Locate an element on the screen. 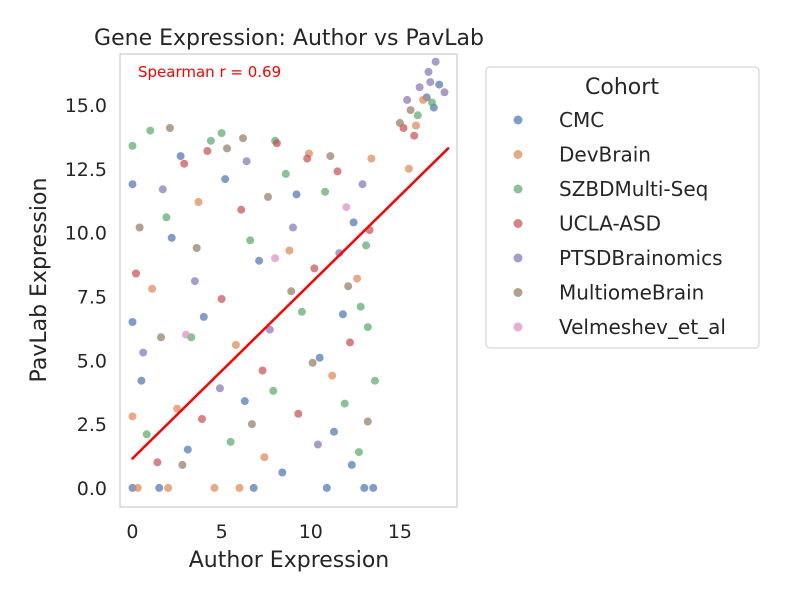  x-axis-ticks: 0 5 10 15 is located at coordinates (269, 532).